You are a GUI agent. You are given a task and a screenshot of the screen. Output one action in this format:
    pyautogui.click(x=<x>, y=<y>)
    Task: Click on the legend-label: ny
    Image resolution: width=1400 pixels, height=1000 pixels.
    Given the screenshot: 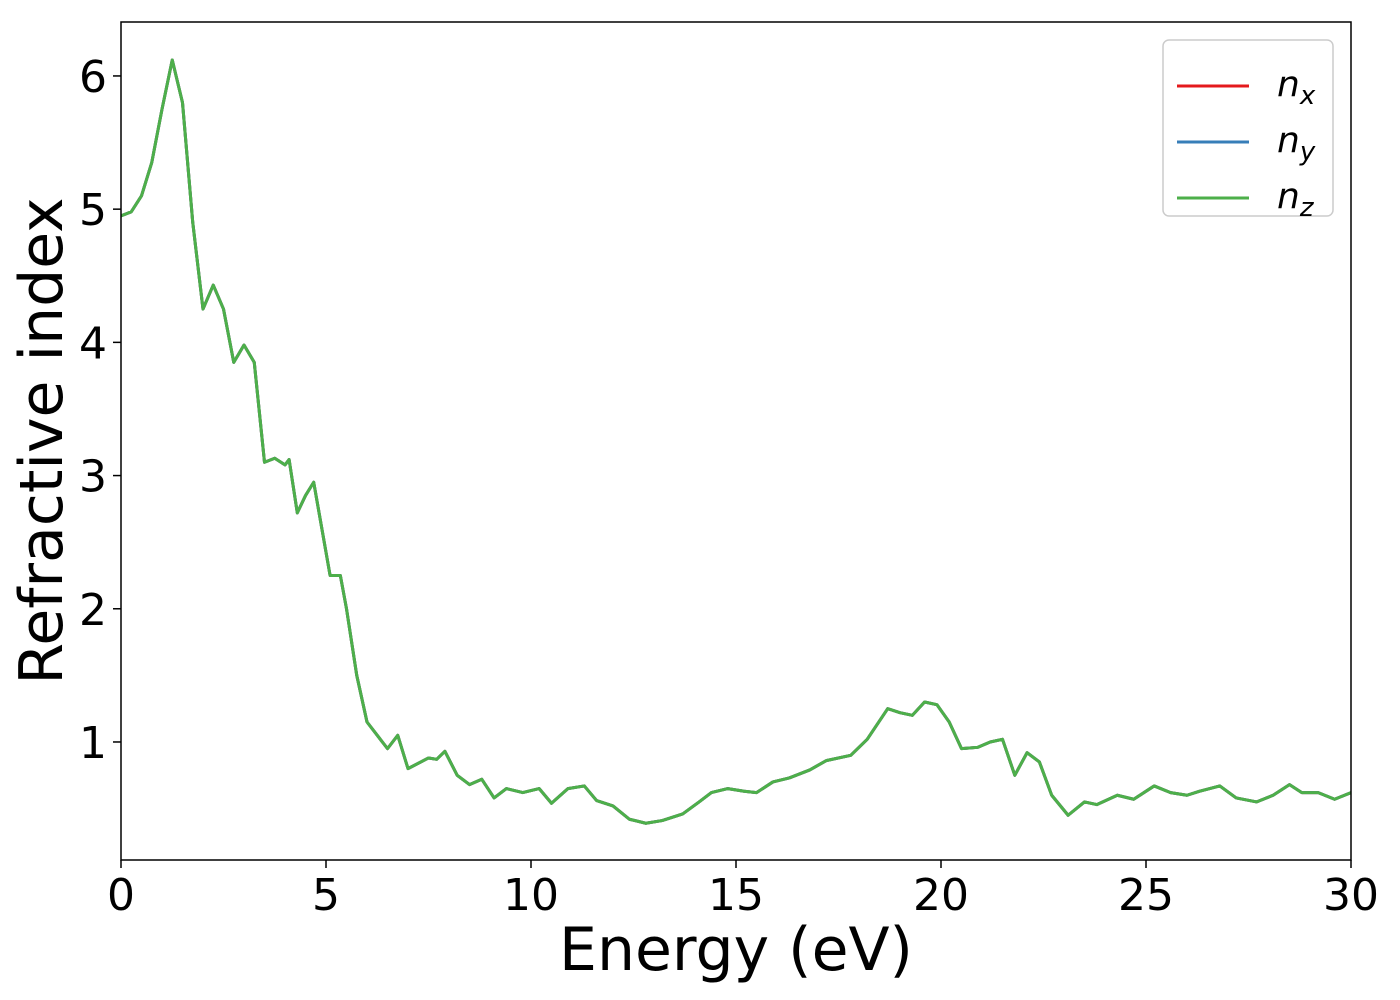 What is the action you would take?
    pyautogui.click(x=1296, y=143)
    